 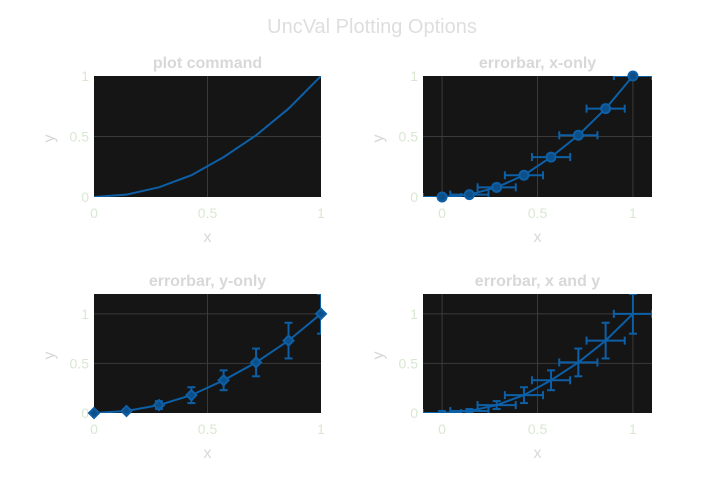 What do you see at coordinates (207, 63) in the screenshot?
I see `subplot-title: plot command` at bounding box center [207, 63].